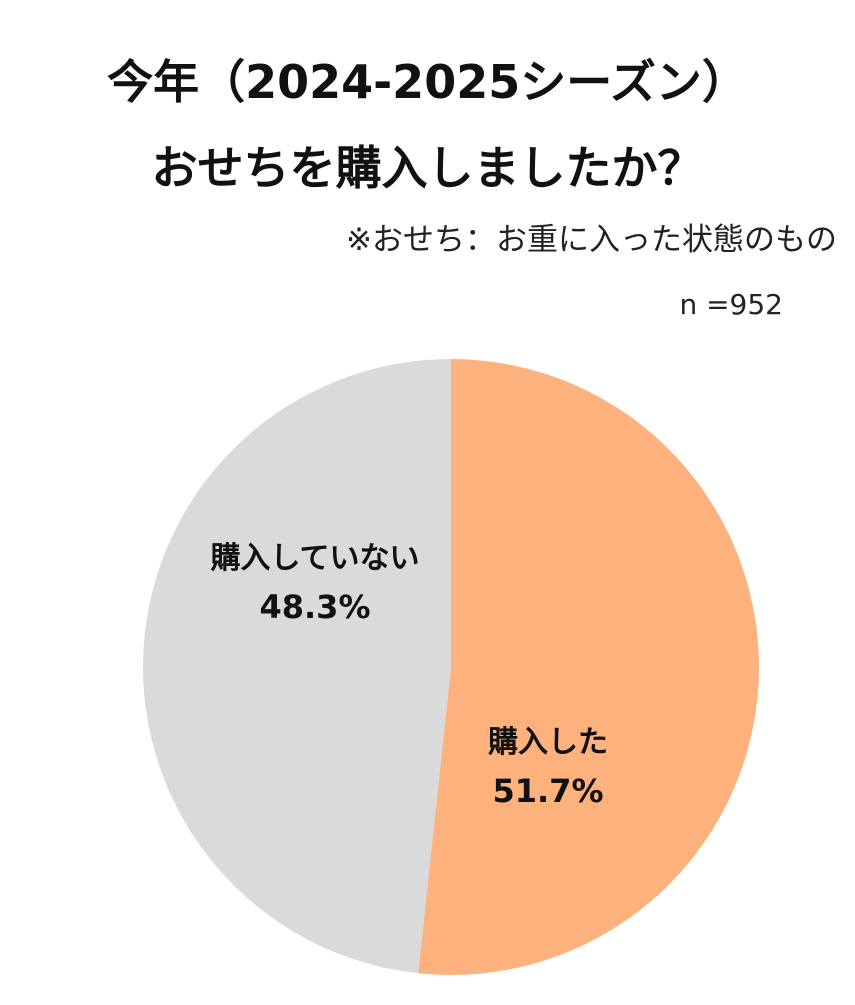  I want to click on chart-note: ※おせち：お重に入った状態のもの, so click(591, 240).